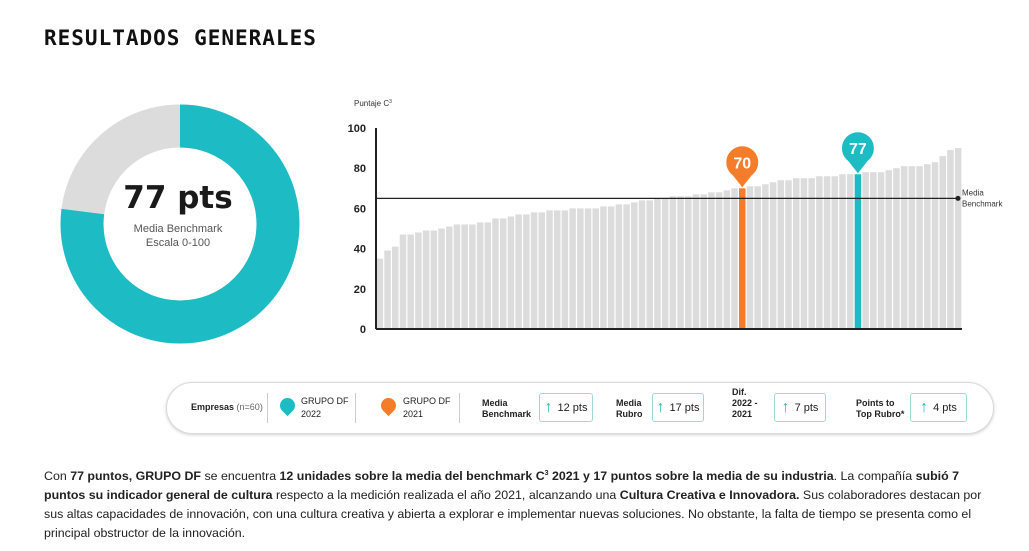 This screenshot has height=551, width=1029. Describe the element at coordinates (572, 407) in the screenshot. I see `metric-value: 12 pts` at that location.